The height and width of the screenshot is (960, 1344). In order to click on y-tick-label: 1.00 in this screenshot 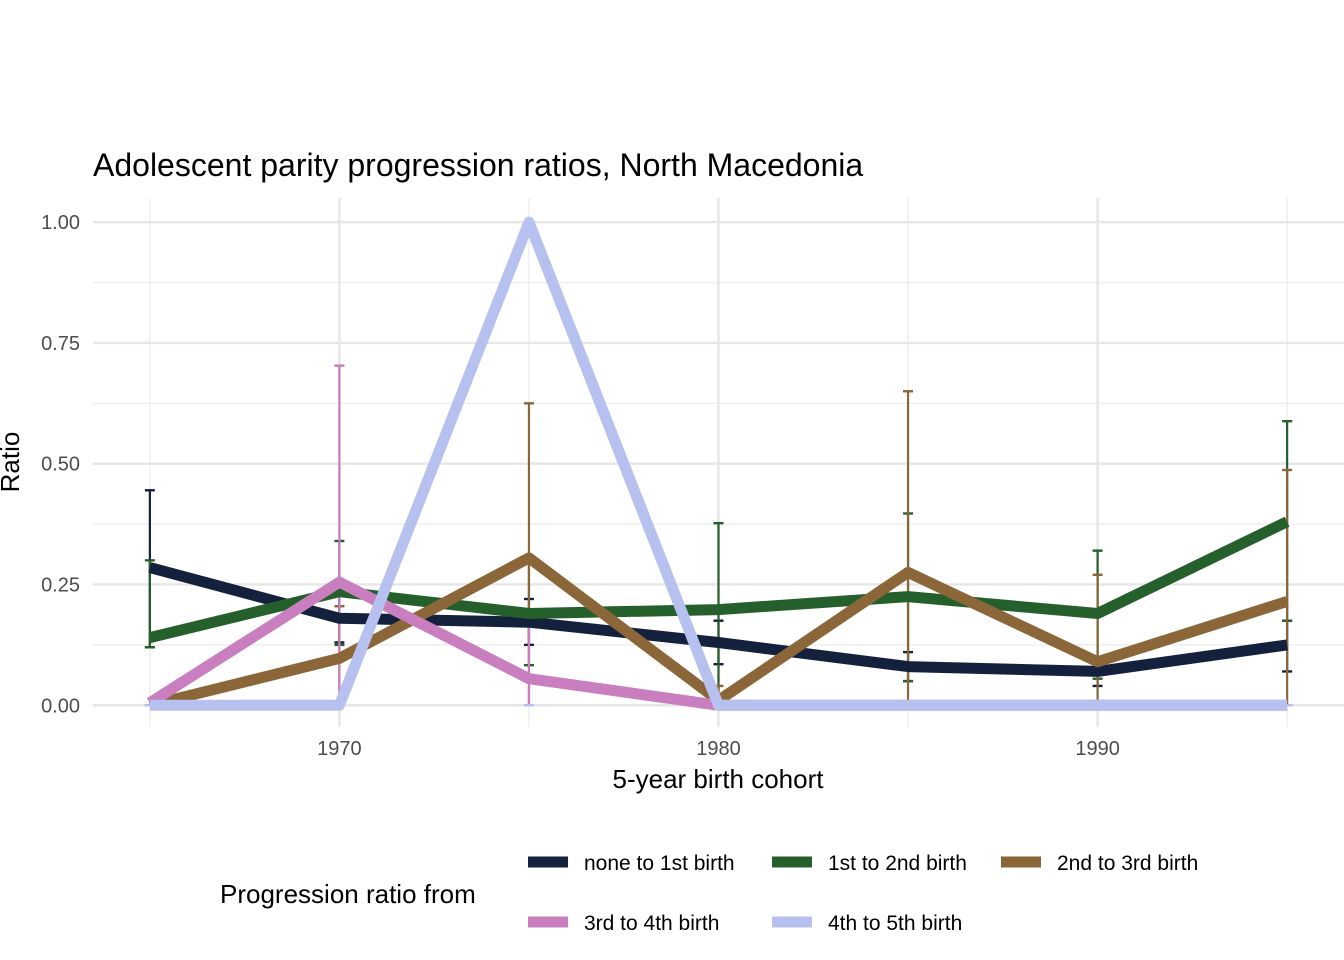, I will do `click(60, 223)`.